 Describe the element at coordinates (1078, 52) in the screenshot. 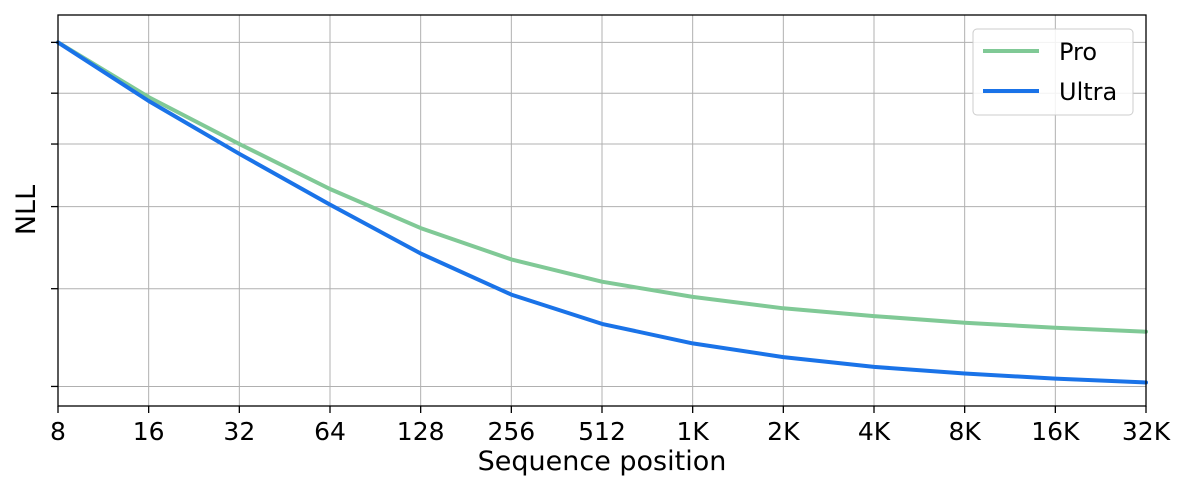

I see `legend-label-pro: Pro` at that location.